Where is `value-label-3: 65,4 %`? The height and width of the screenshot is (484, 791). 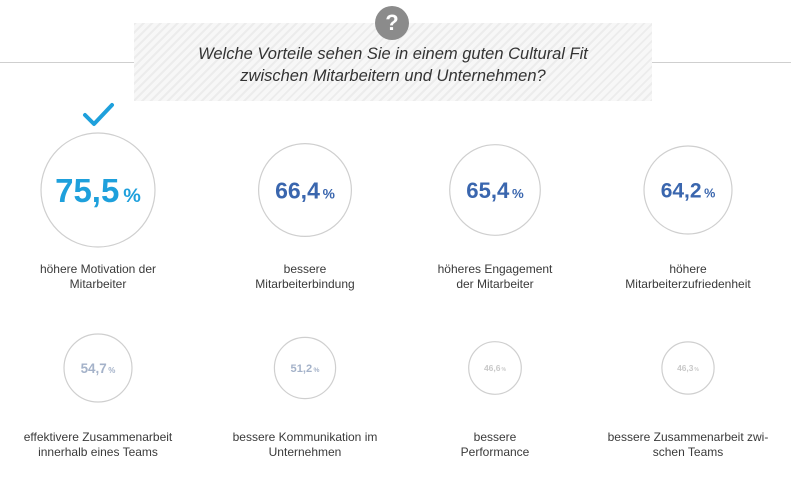
value-label-3: 65,4 % is located at coordinates (495, 190).